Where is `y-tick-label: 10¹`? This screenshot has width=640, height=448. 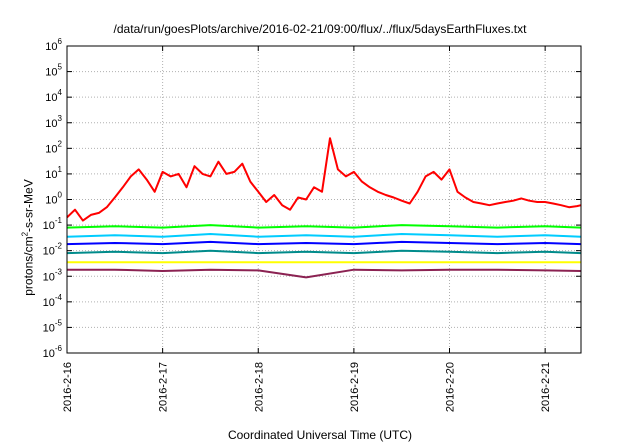 y-tick-label: 10¹ is located at coordinates (53, 173).